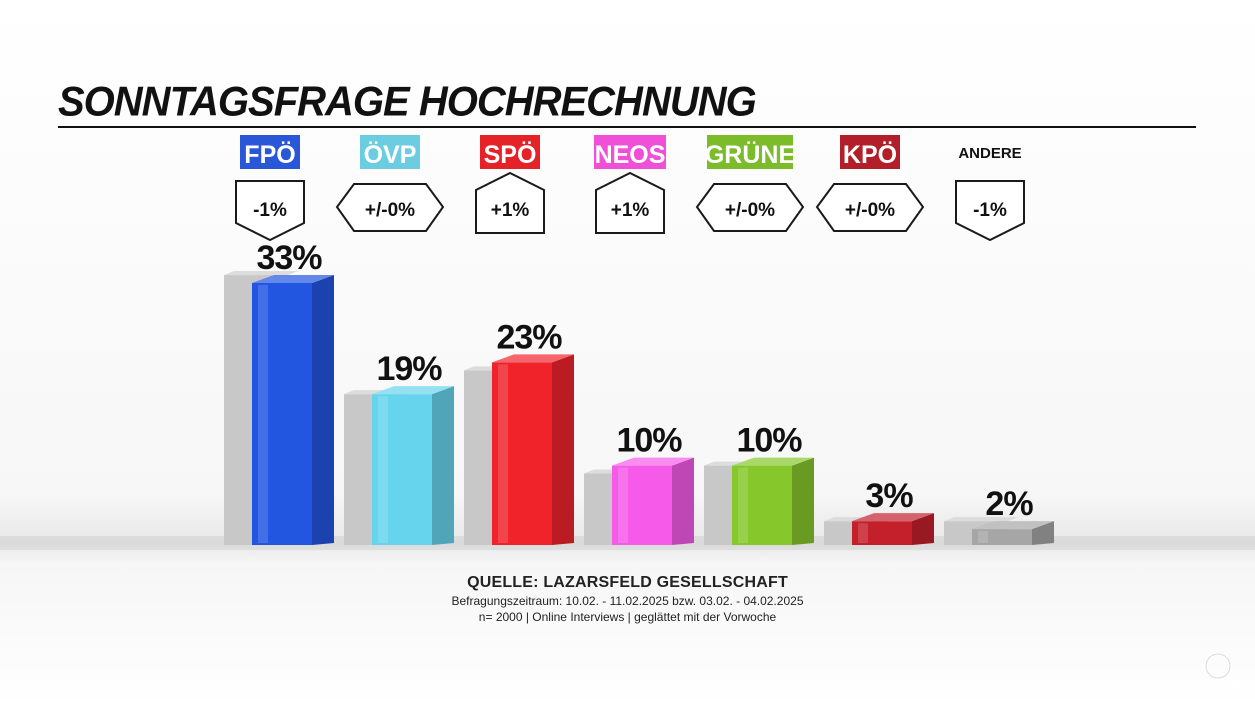 This screenshot has width=1255, height=705. I want to click on change-label-4: +/-0%, so click(750, 210).